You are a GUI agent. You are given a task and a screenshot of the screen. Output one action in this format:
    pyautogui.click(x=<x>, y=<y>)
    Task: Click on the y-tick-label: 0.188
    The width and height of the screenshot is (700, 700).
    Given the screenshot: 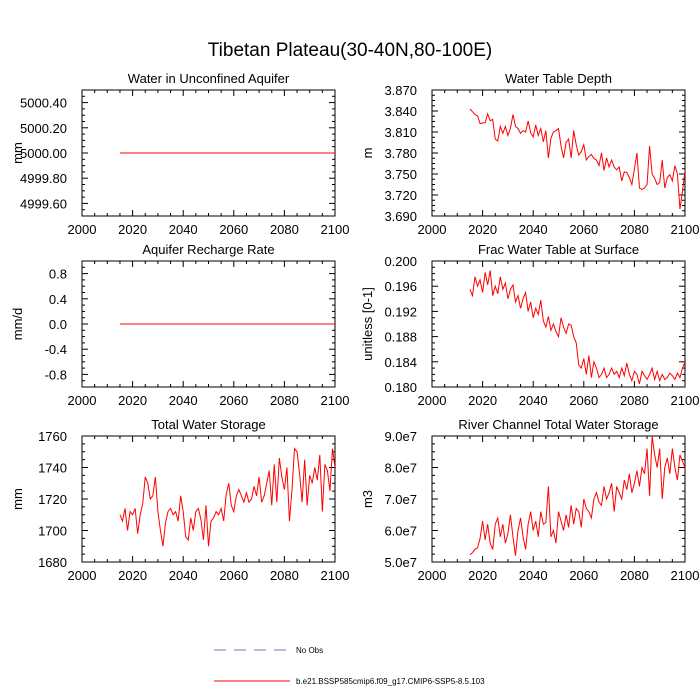 What is the action you would take?
    pyautogui.click(x=400, y=337)
    